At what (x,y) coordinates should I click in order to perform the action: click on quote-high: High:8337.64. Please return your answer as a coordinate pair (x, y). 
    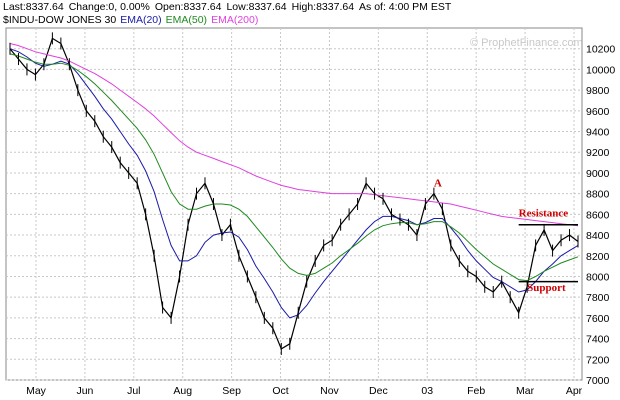
    Looking at the image, I should click on (323, 7).